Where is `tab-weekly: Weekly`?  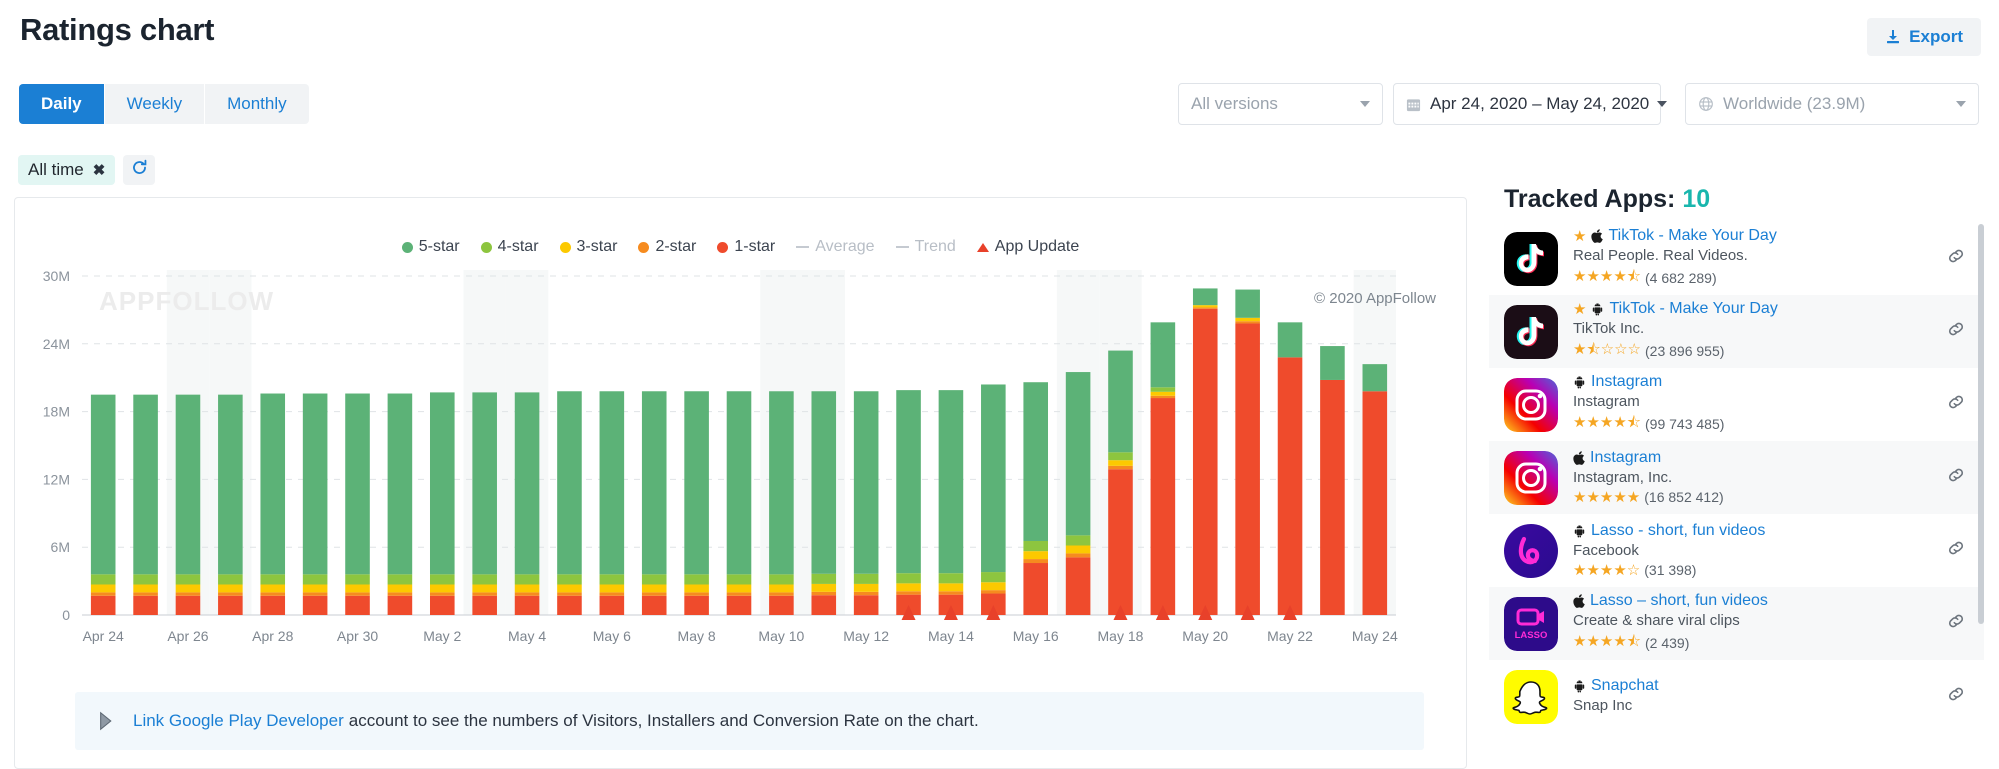 tab-weekly: Weekly is located at coordinates (155, 104).